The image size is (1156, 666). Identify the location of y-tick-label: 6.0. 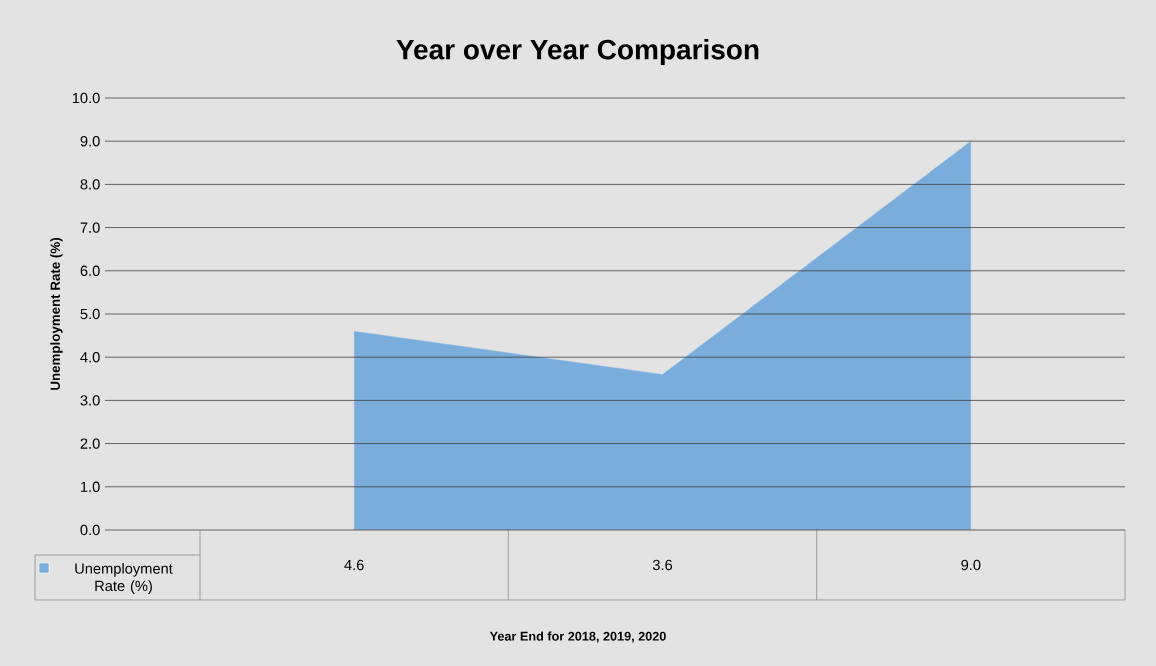
(90, 270).